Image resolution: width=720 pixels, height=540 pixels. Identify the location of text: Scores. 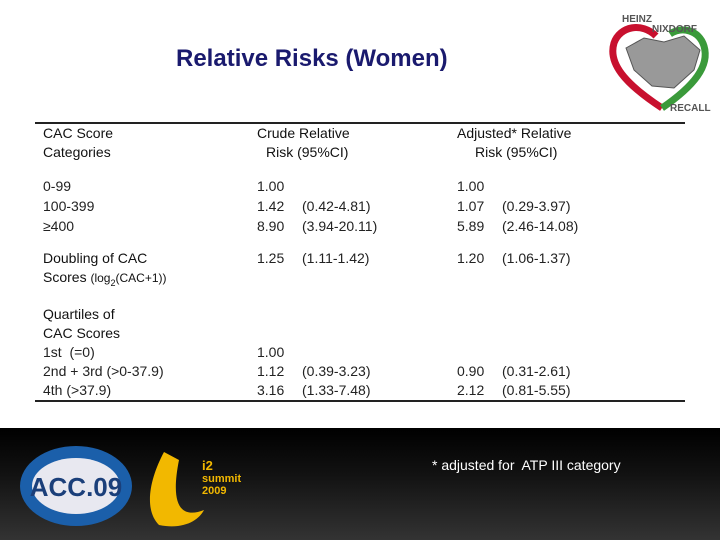
(65, 277).